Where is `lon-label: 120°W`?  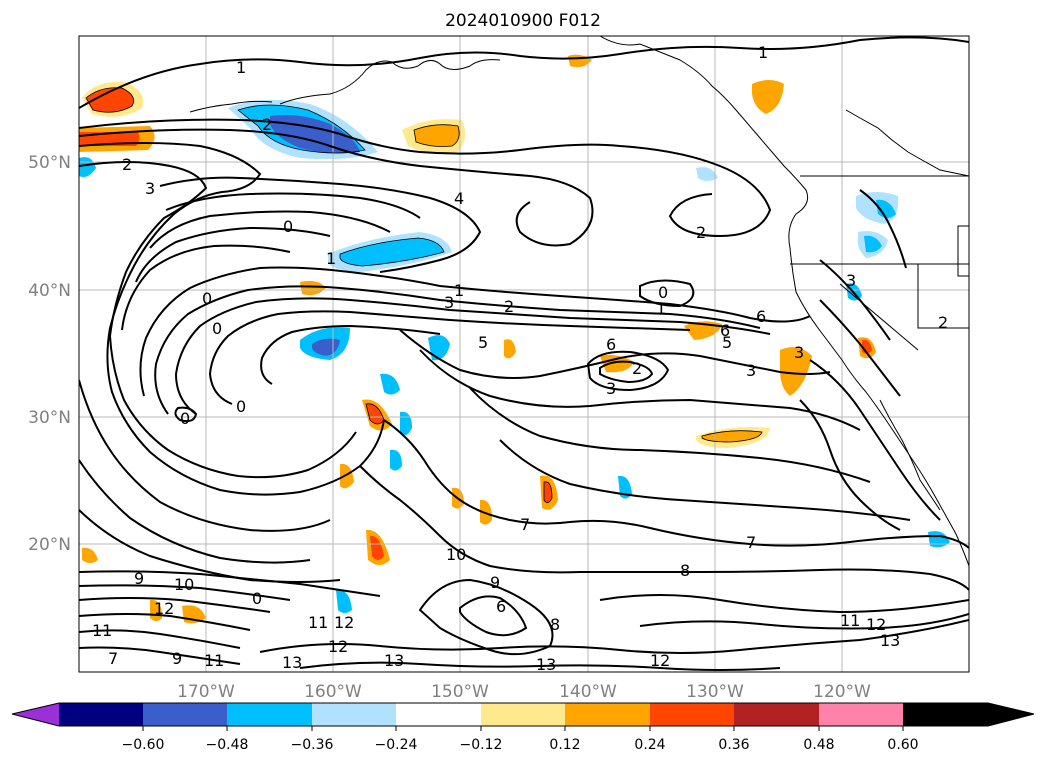
lon-label: 120°W is located at coordinates (842, 692).